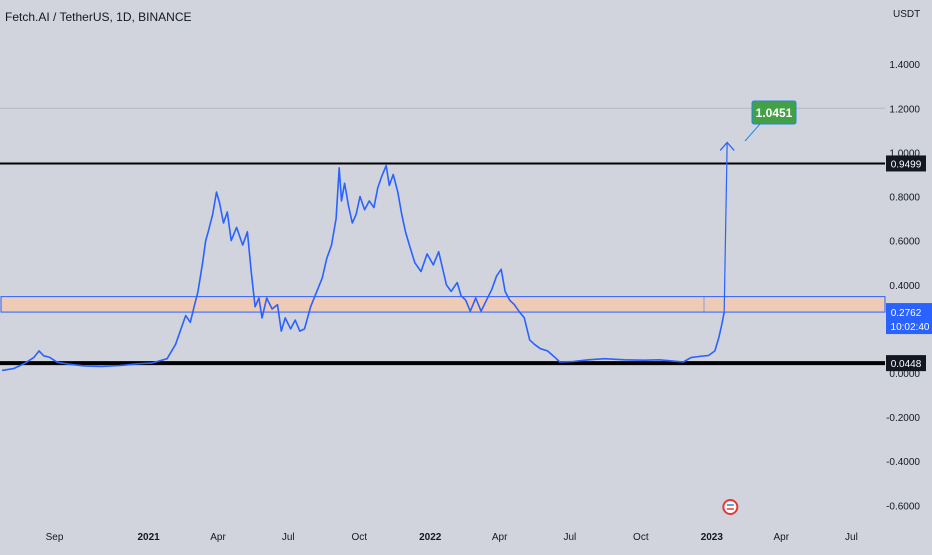 Image resolution: width=932 pixels, height=555 pixels. What do you see at coordinates (725, 227) in the screenshot?
I see `projection-arrow-line` at bounding box center [725, 227].